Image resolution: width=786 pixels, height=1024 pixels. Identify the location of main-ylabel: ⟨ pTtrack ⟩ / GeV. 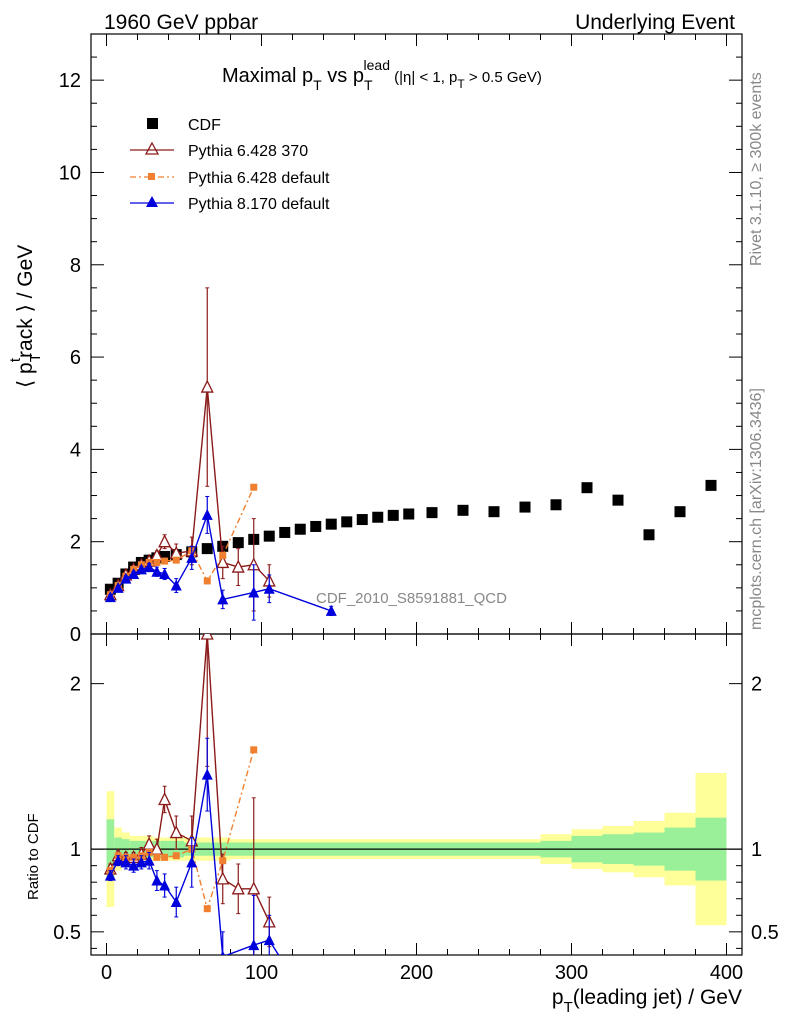
(25, 316).